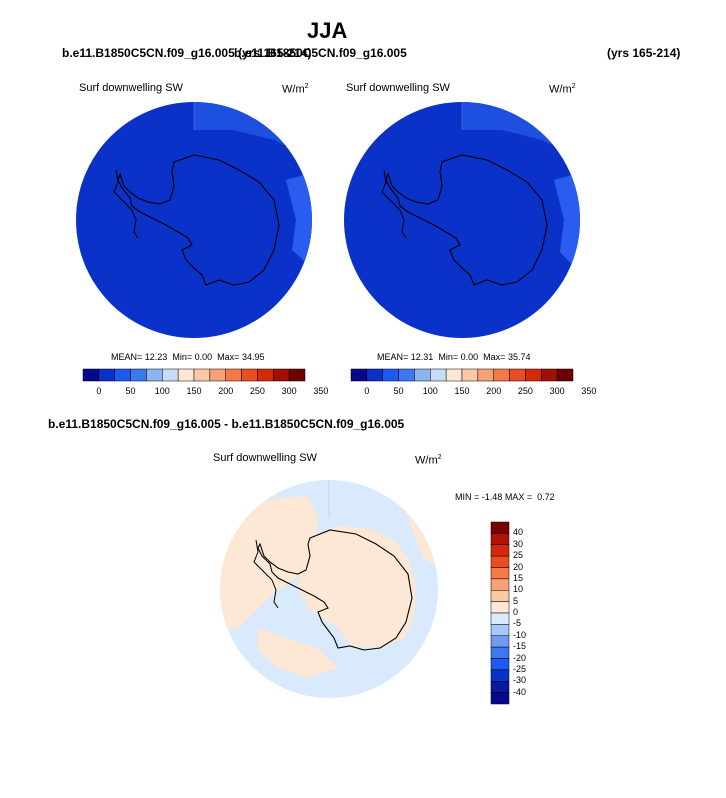 This screenshot has height=798, width=726. Describe the element at coordinates (205, 392) in the screenshot. I see `panel1-colorbar-ticks: 0 50 100 150 200 250 300 350` at that location.